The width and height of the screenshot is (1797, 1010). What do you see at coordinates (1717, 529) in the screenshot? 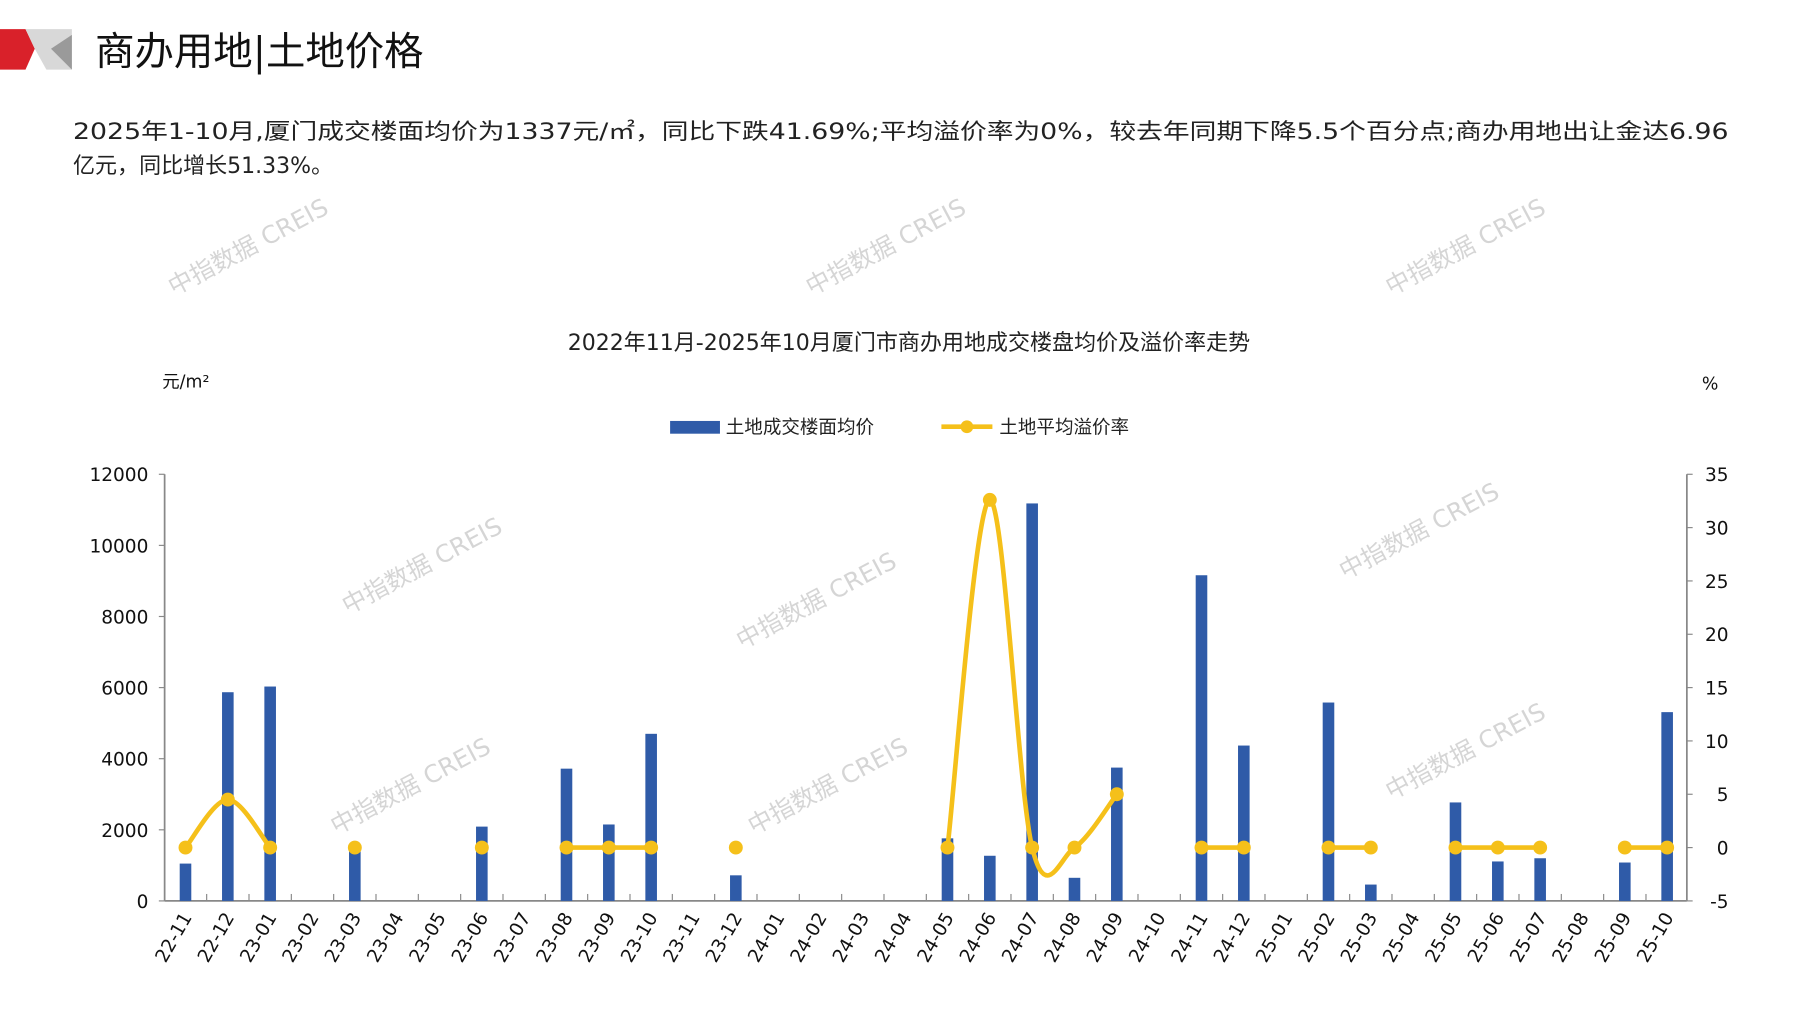
I see `y-right-tick-label: 30` at bounding box center [1717, 529].